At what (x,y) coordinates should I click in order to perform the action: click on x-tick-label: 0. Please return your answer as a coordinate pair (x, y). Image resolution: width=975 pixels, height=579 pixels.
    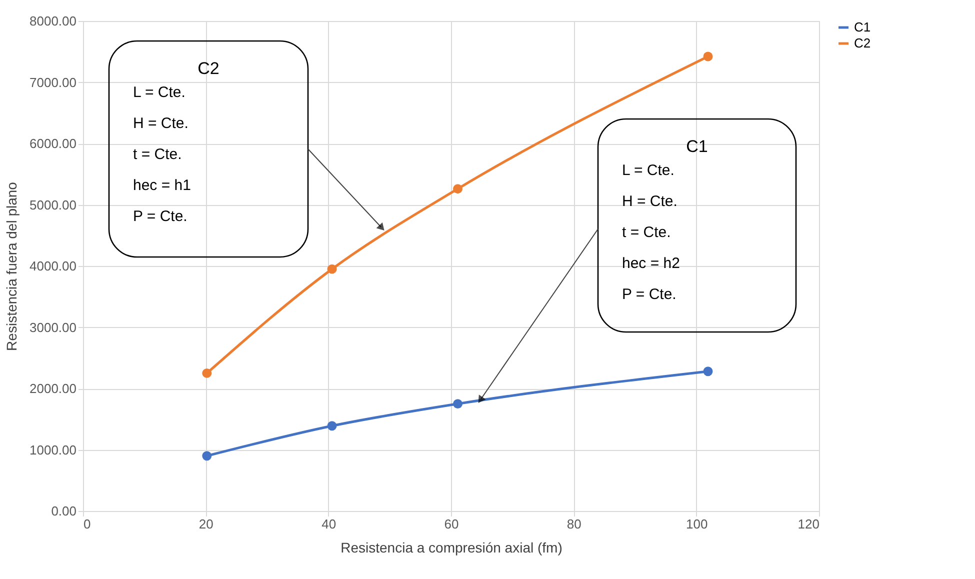
    Looking at the image, I should click on (87, 524).